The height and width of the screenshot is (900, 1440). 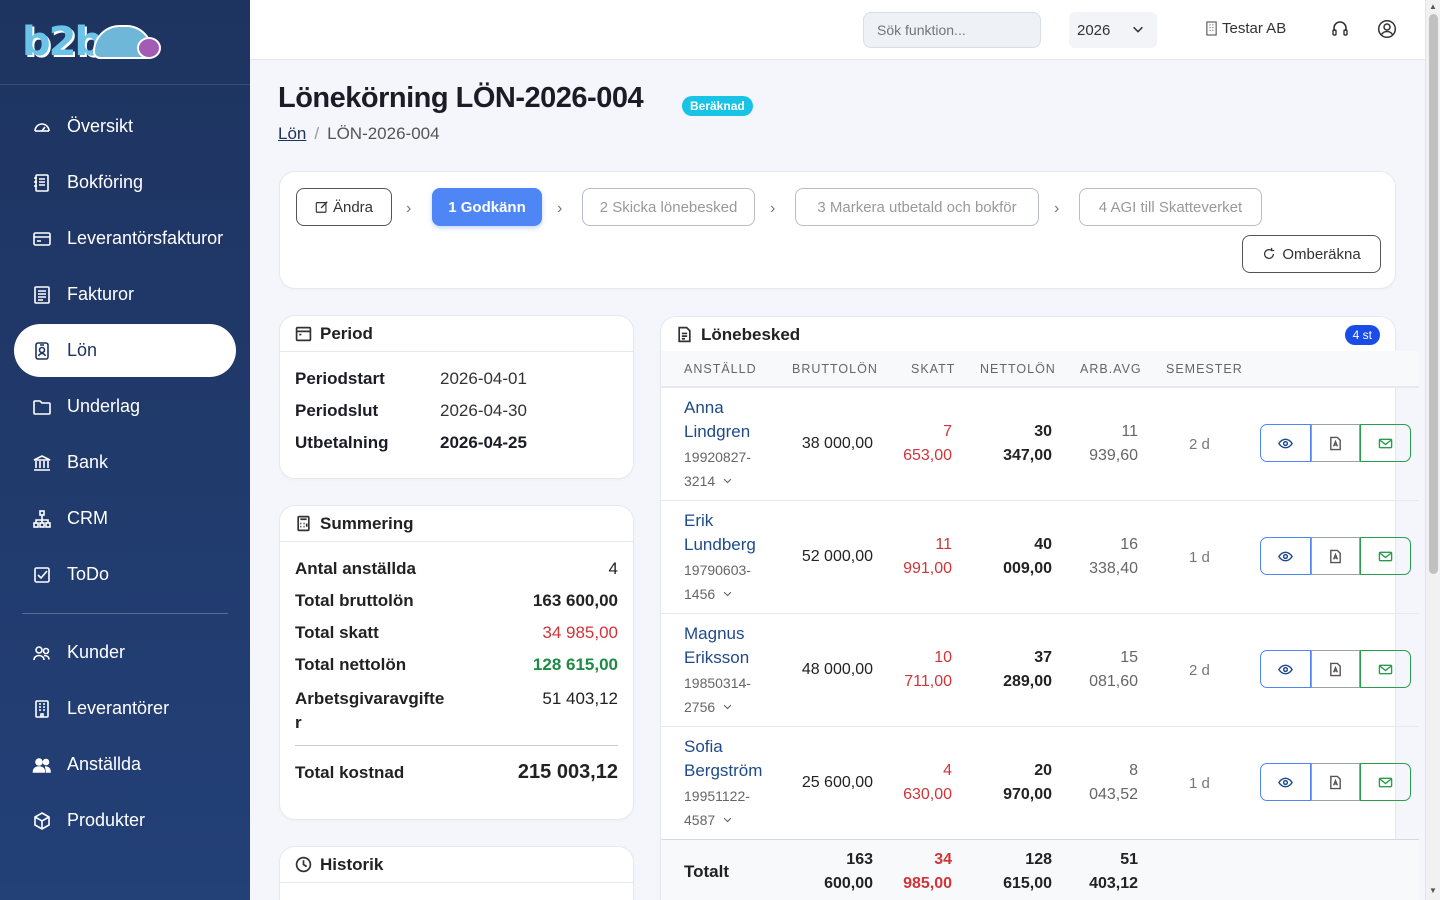 I want to click on col-gross: BRUTTOLÖN, so click(x=835, y=369).